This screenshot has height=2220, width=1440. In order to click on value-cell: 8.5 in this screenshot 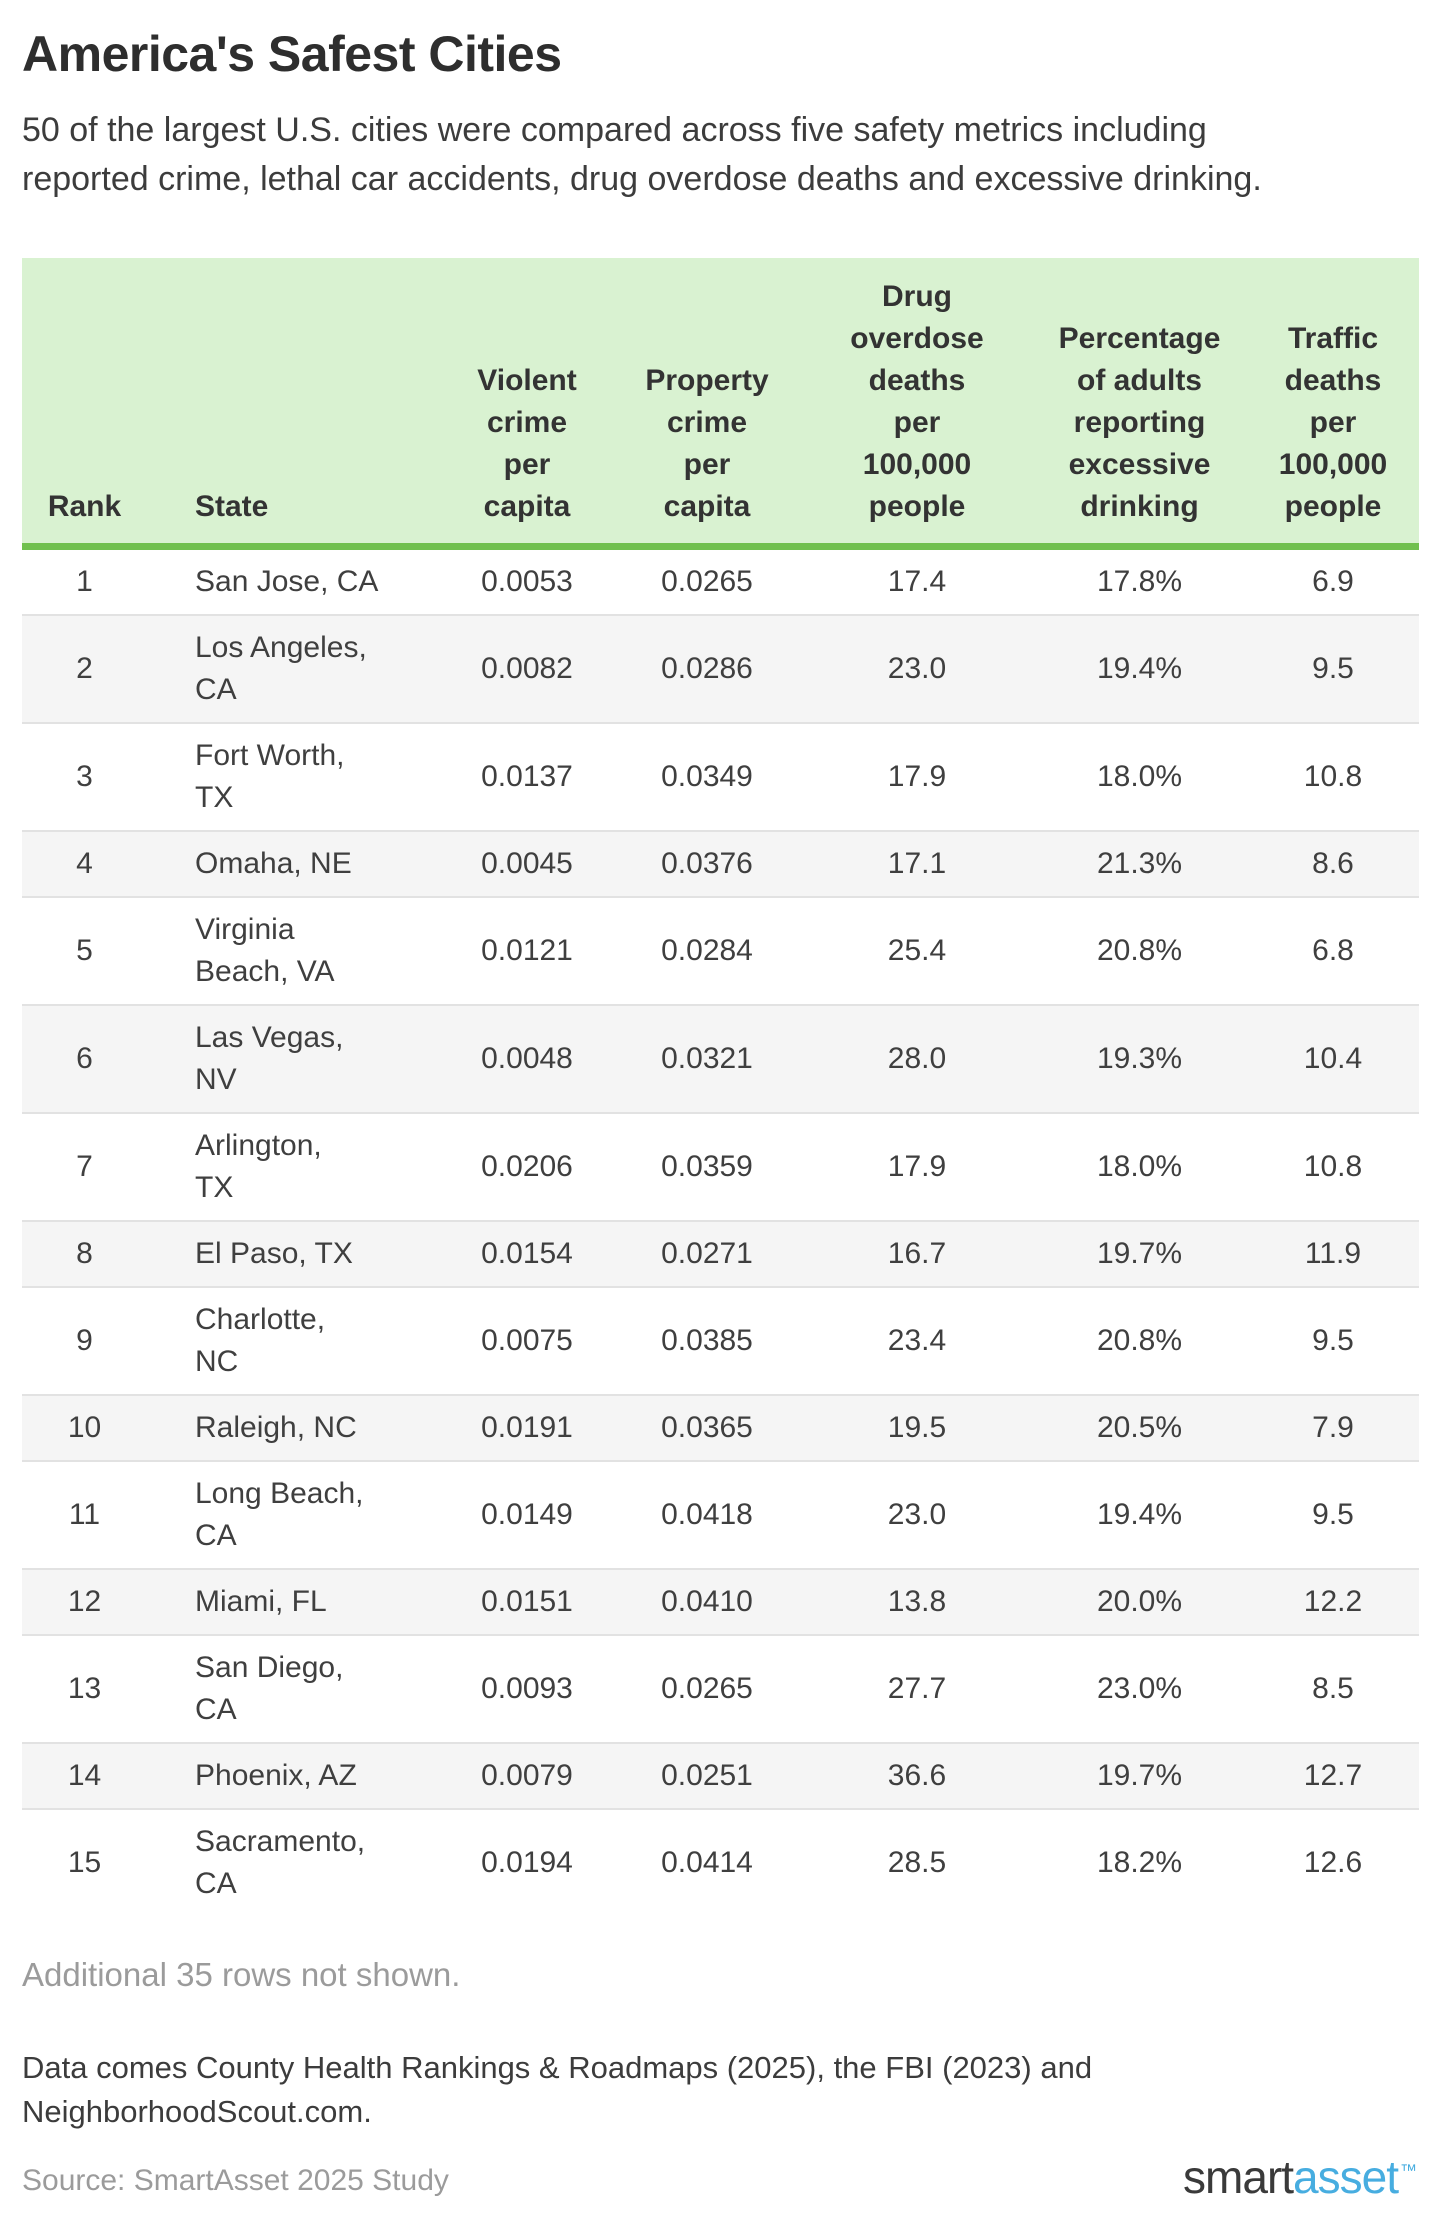, I will do `click(1333, 1688)`.